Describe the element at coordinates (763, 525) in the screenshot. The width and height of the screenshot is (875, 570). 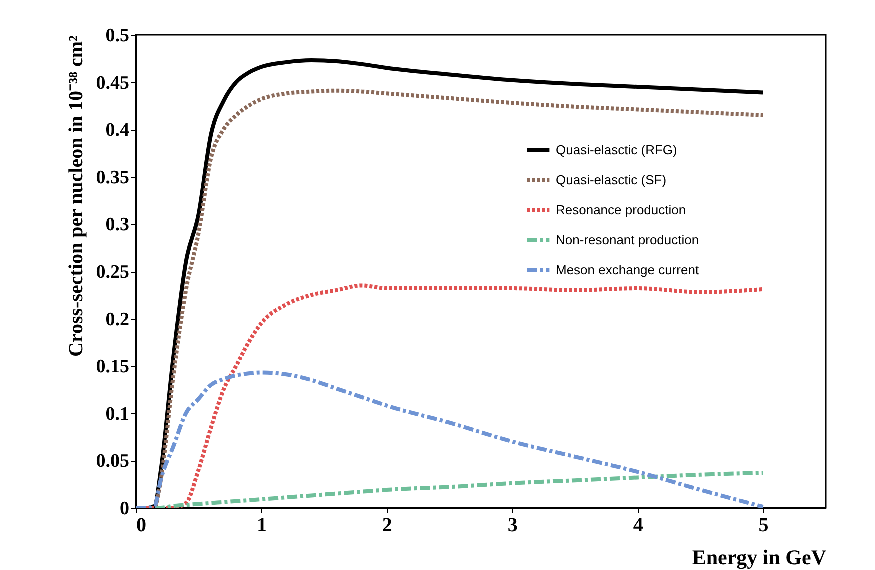
I see `x-tick-label: 5` at that location.